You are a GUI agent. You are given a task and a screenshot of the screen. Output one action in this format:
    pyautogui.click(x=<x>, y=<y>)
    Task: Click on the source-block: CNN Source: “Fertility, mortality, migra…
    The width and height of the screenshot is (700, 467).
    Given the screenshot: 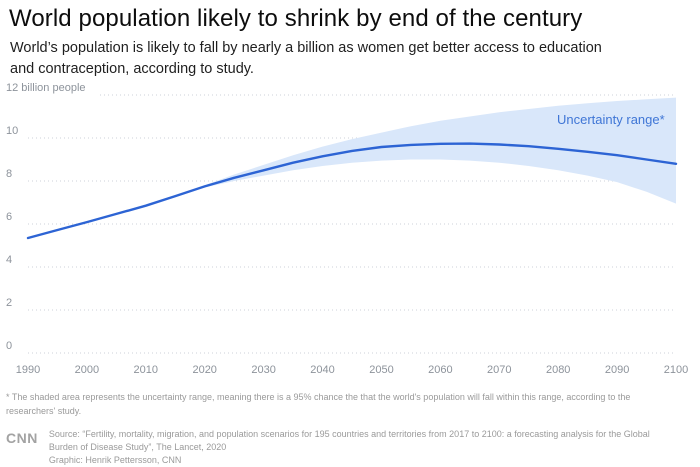 What is the action you would take?
    pyautogui.click(x=331, y=447)
    